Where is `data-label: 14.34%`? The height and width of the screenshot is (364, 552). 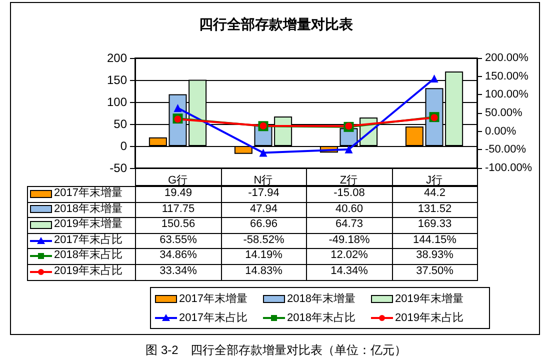
data-label: 14.34% is located at coordinates (349, 272).